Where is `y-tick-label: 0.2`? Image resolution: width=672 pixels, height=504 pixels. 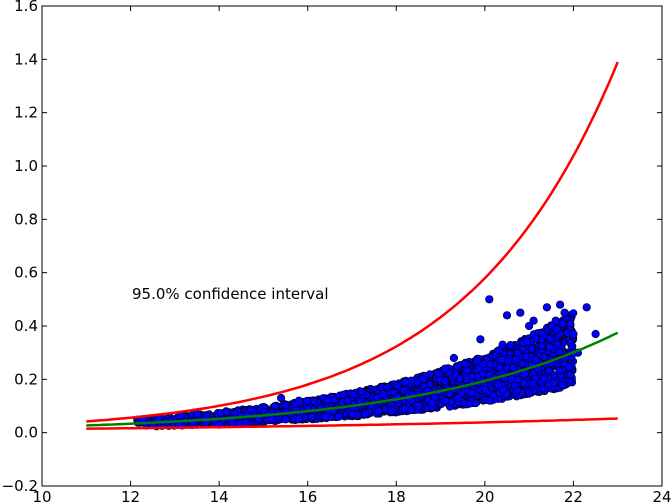 y-tick-label: 0.2 is located at coordinates (26, 379).